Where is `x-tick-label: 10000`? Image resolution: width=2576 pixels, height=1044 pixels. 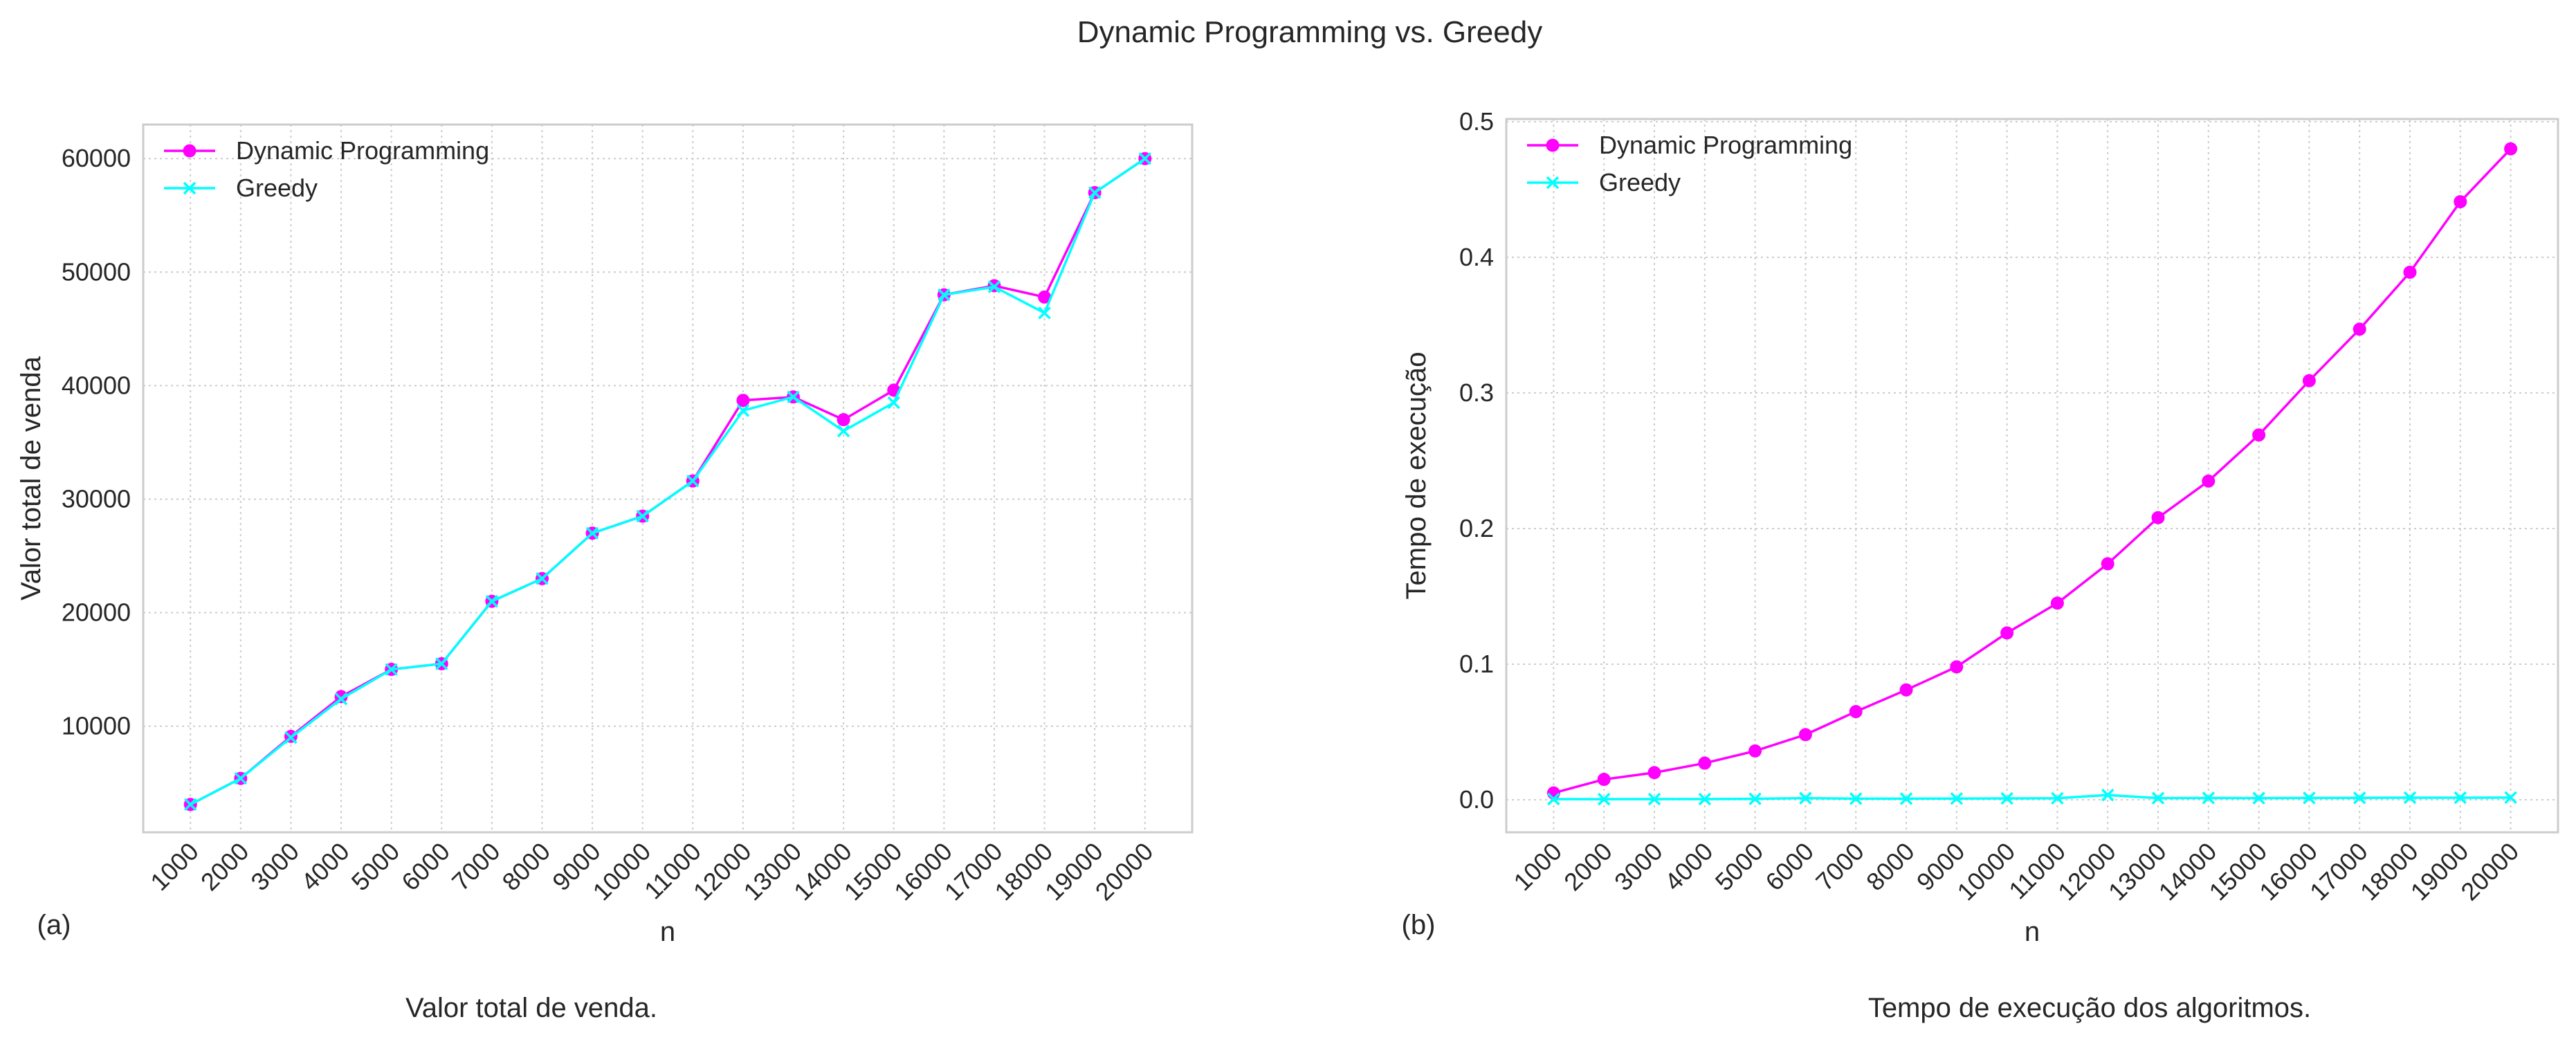
x-tick-label: 10000 is located at coordinates (622, 872).